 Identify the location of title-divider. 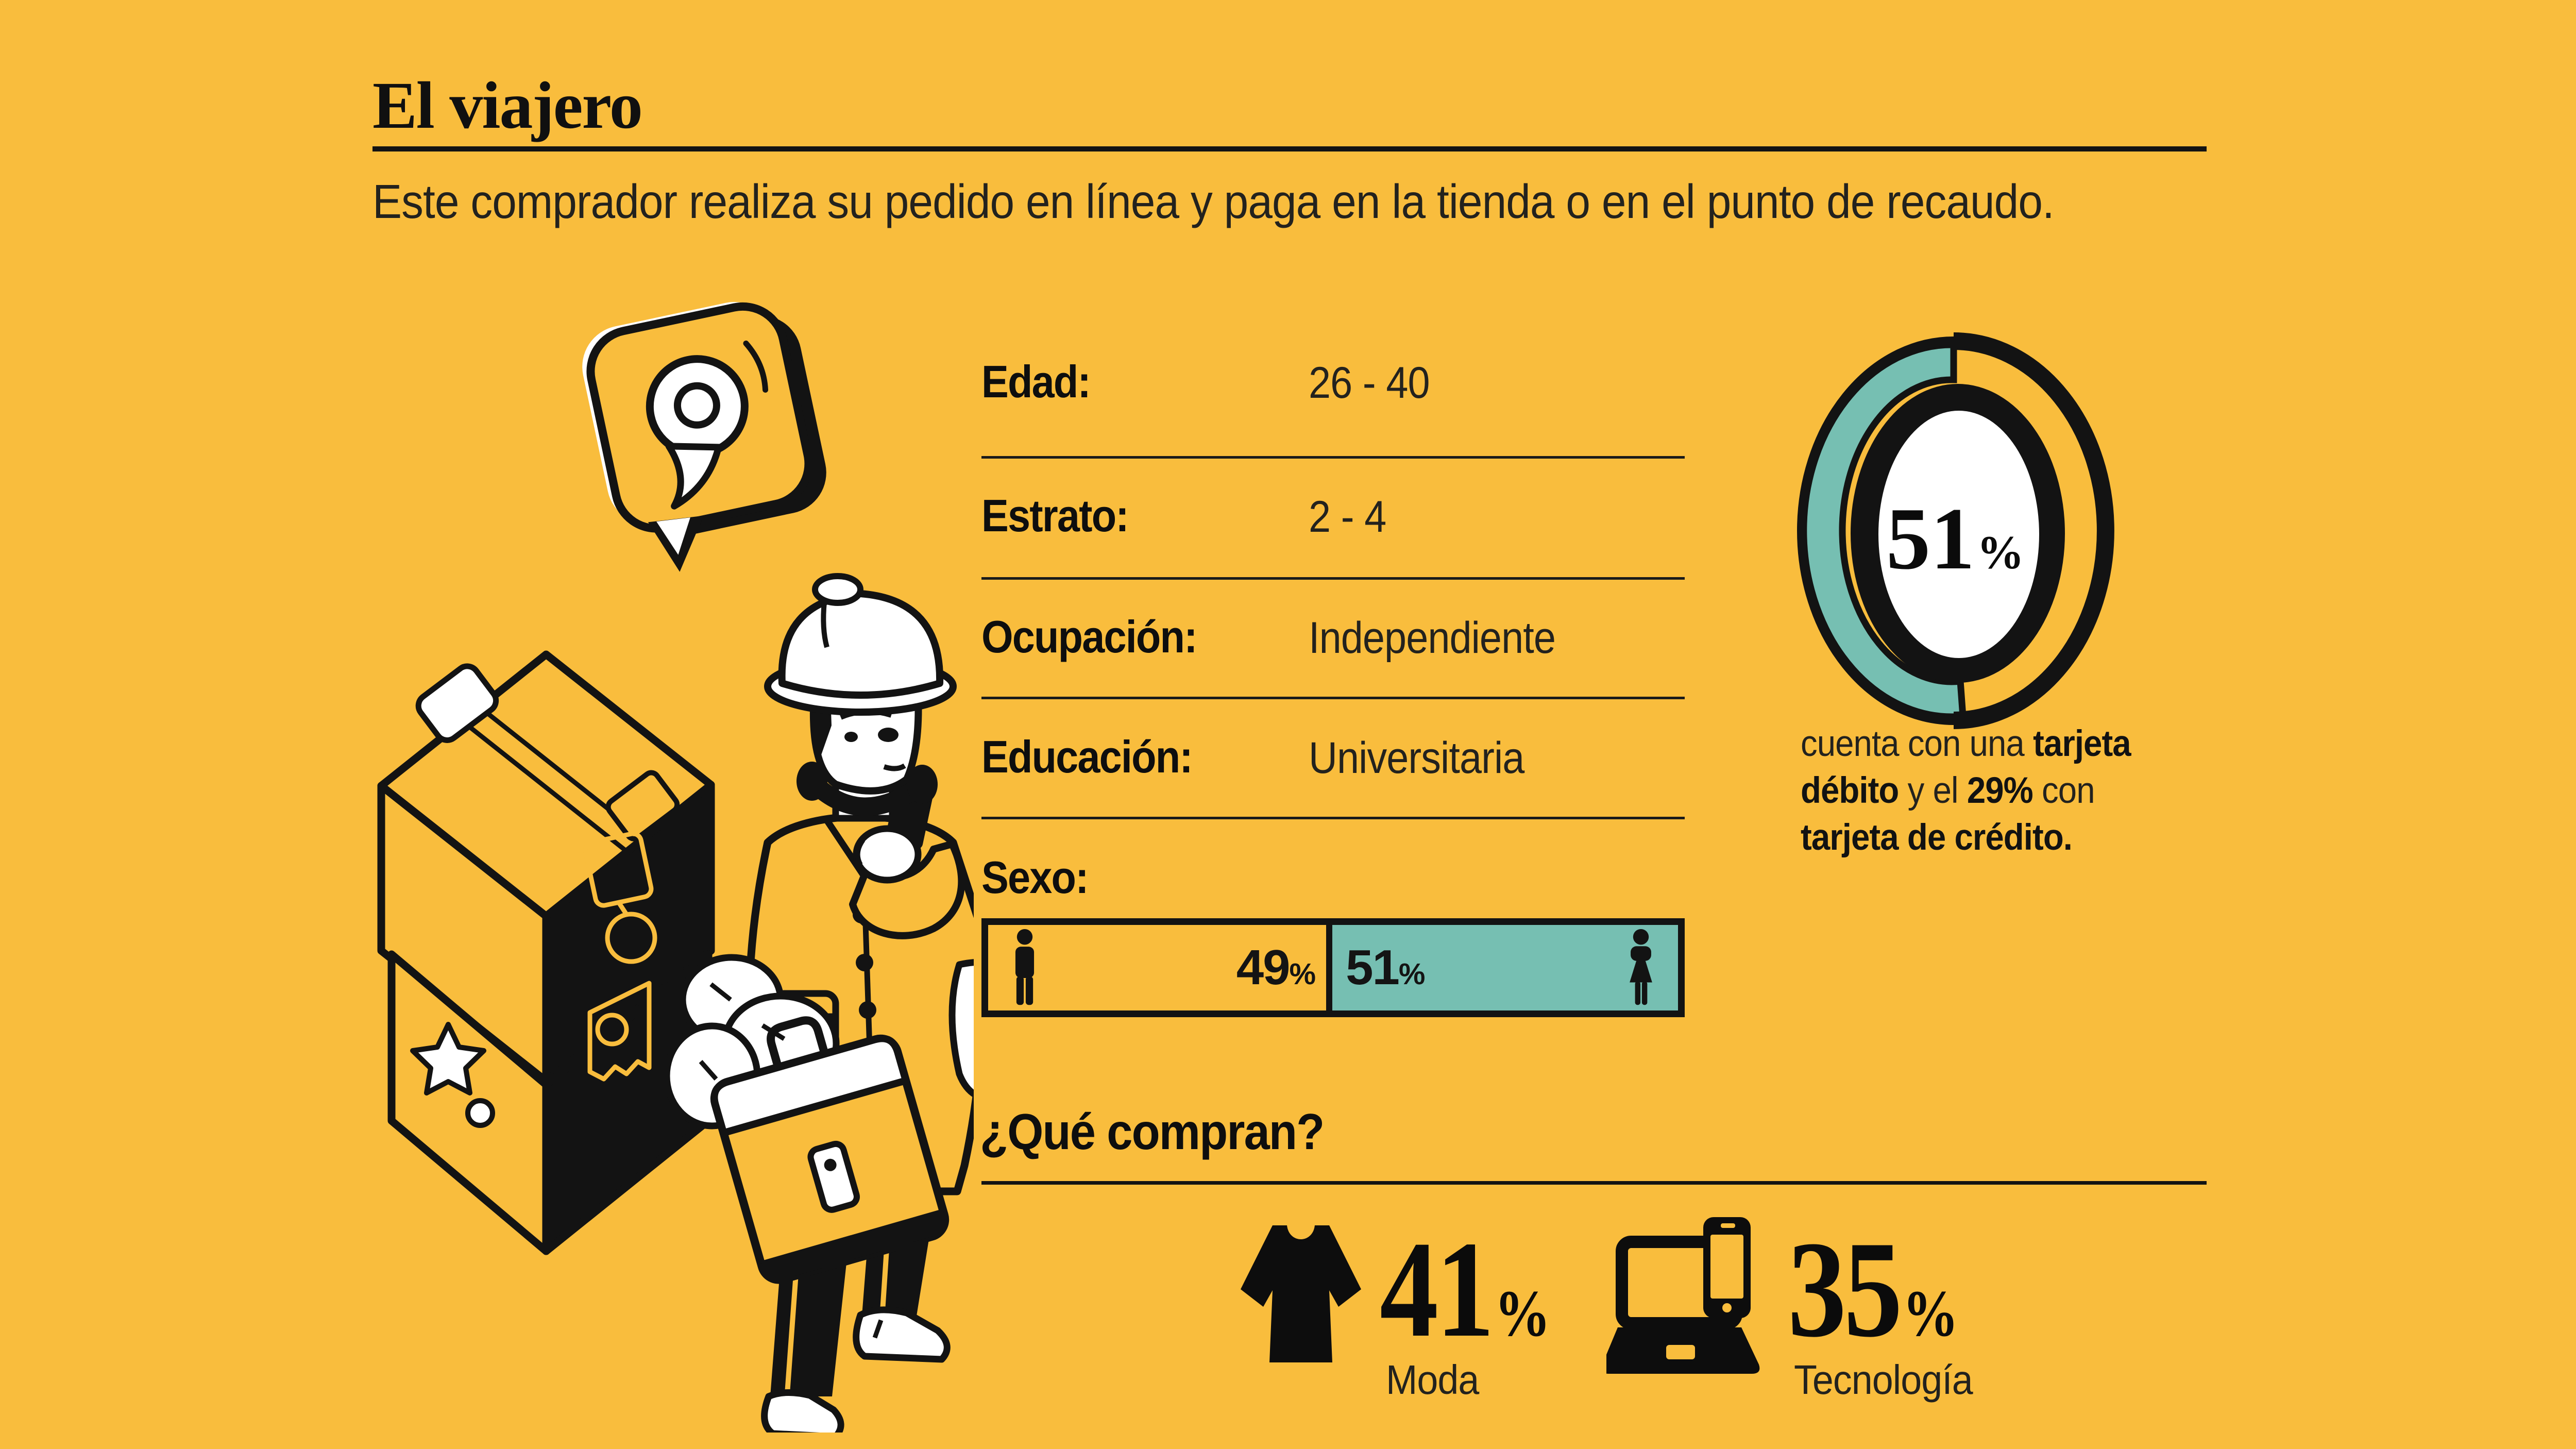
(1289, 148).